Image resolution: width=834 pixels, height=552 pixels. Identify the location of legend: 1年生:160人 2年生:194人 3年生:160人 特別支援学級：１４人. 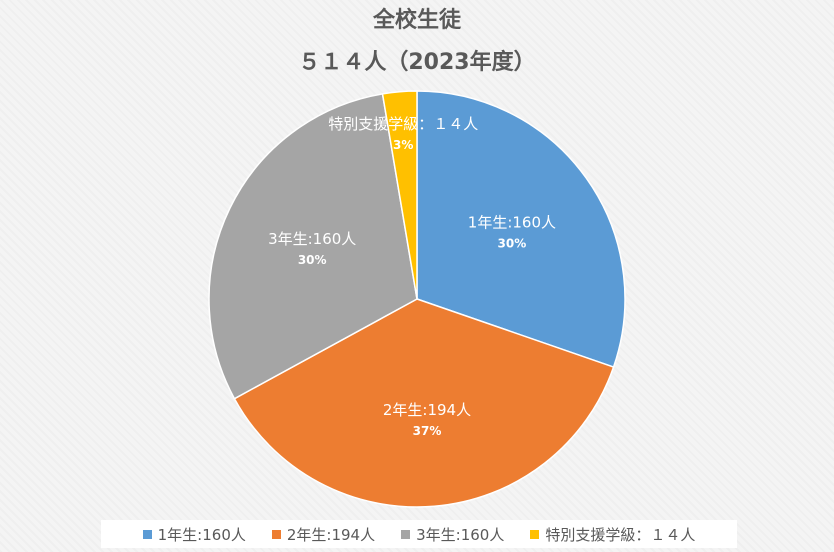
(419, 534).